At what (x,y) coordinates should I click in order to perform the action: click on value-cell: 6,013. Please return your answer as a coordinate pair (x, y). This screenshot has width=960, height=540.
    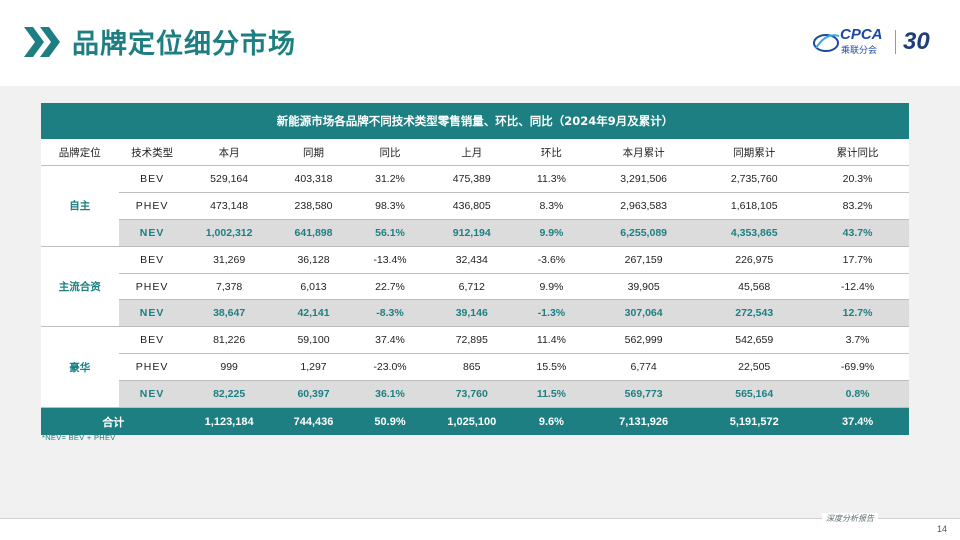
    Looking at the image, I should click on (313, 287).